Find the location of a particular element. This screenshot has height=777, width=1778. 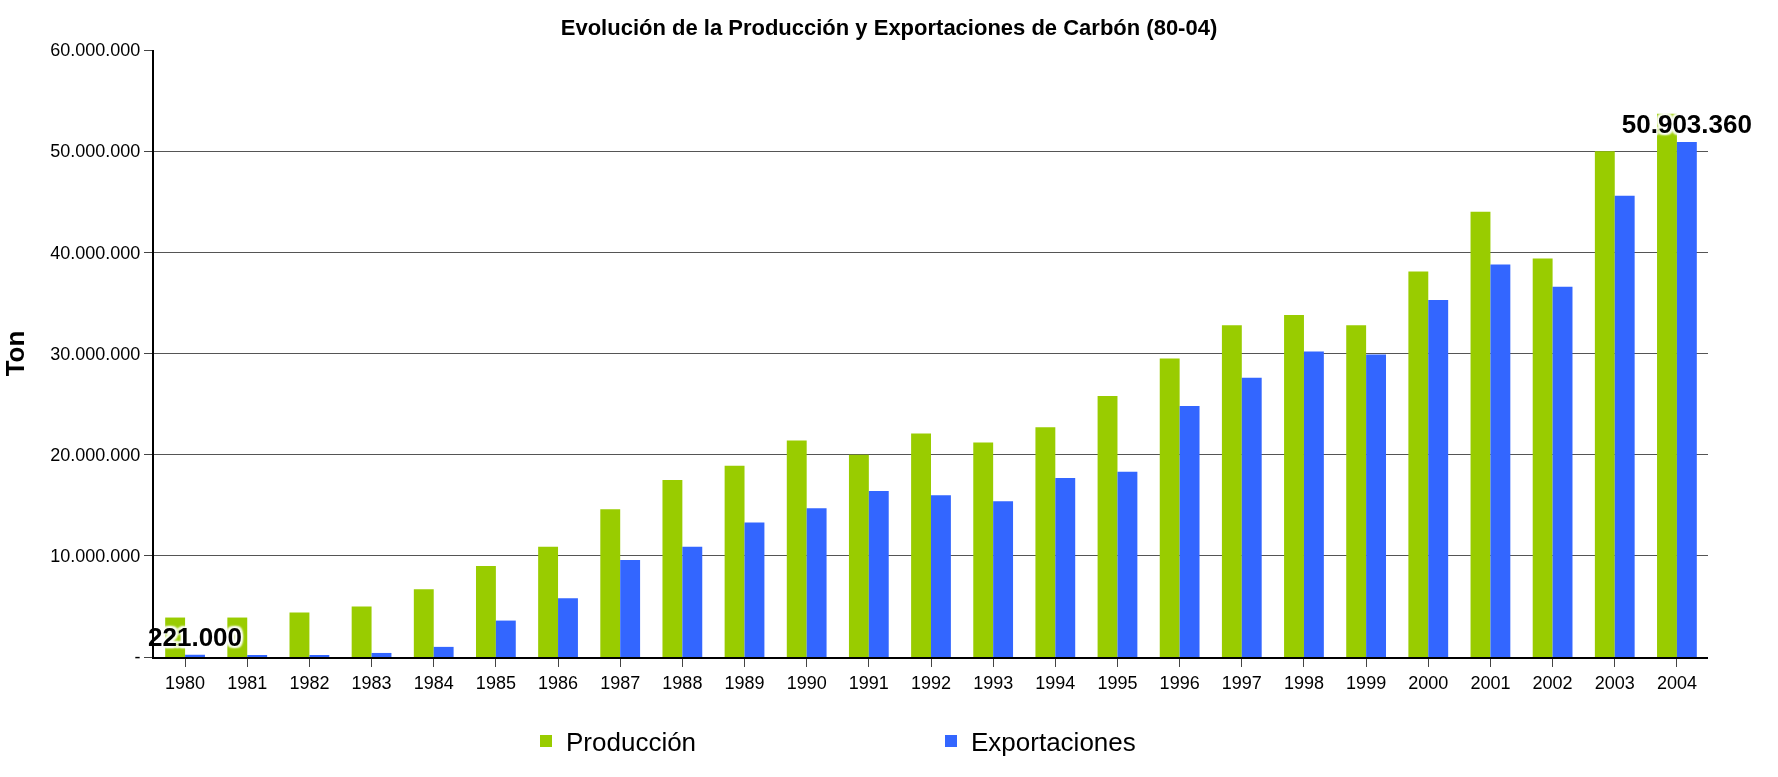

x-tick-label: 1995 is located at coordinates (1117, 682).